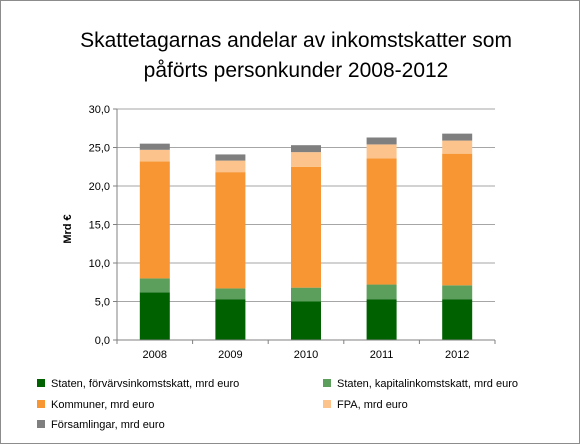  I want to click on legend-label: Kommuner, mrd euro, so click(103, 405).